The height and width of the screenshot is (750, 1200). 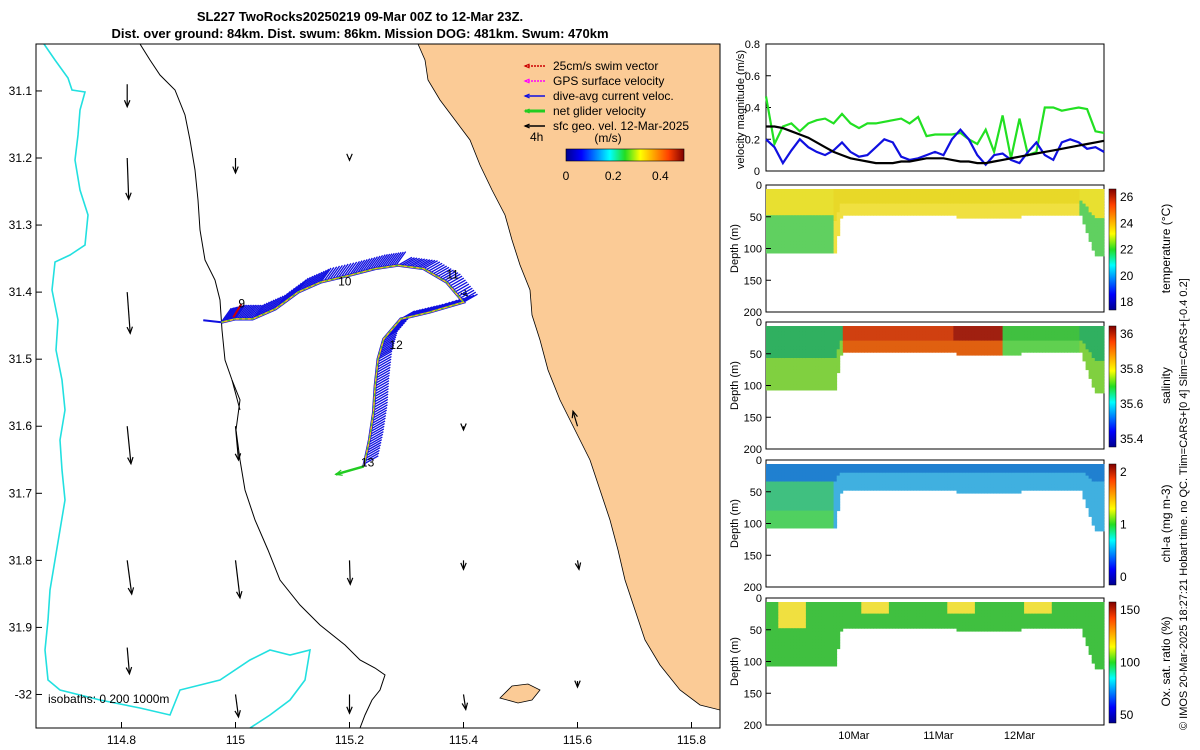 I want to click on depth-tick-label: 200, so click(x=753, y=313).